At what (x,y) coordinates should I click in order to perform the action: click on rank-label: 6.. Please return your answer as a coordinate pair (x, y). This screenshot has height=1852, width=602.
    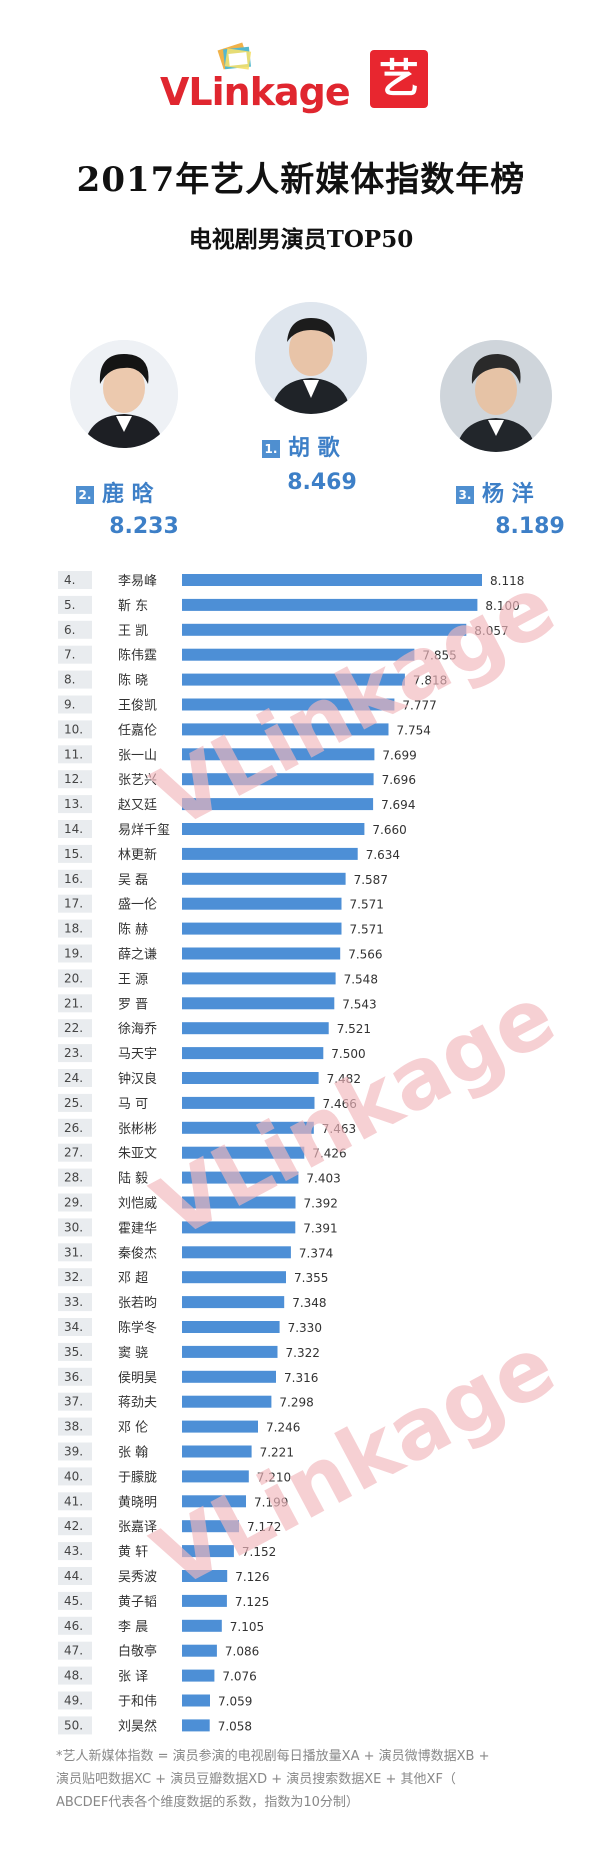
    Looking at the image, I should click on (69, 630).